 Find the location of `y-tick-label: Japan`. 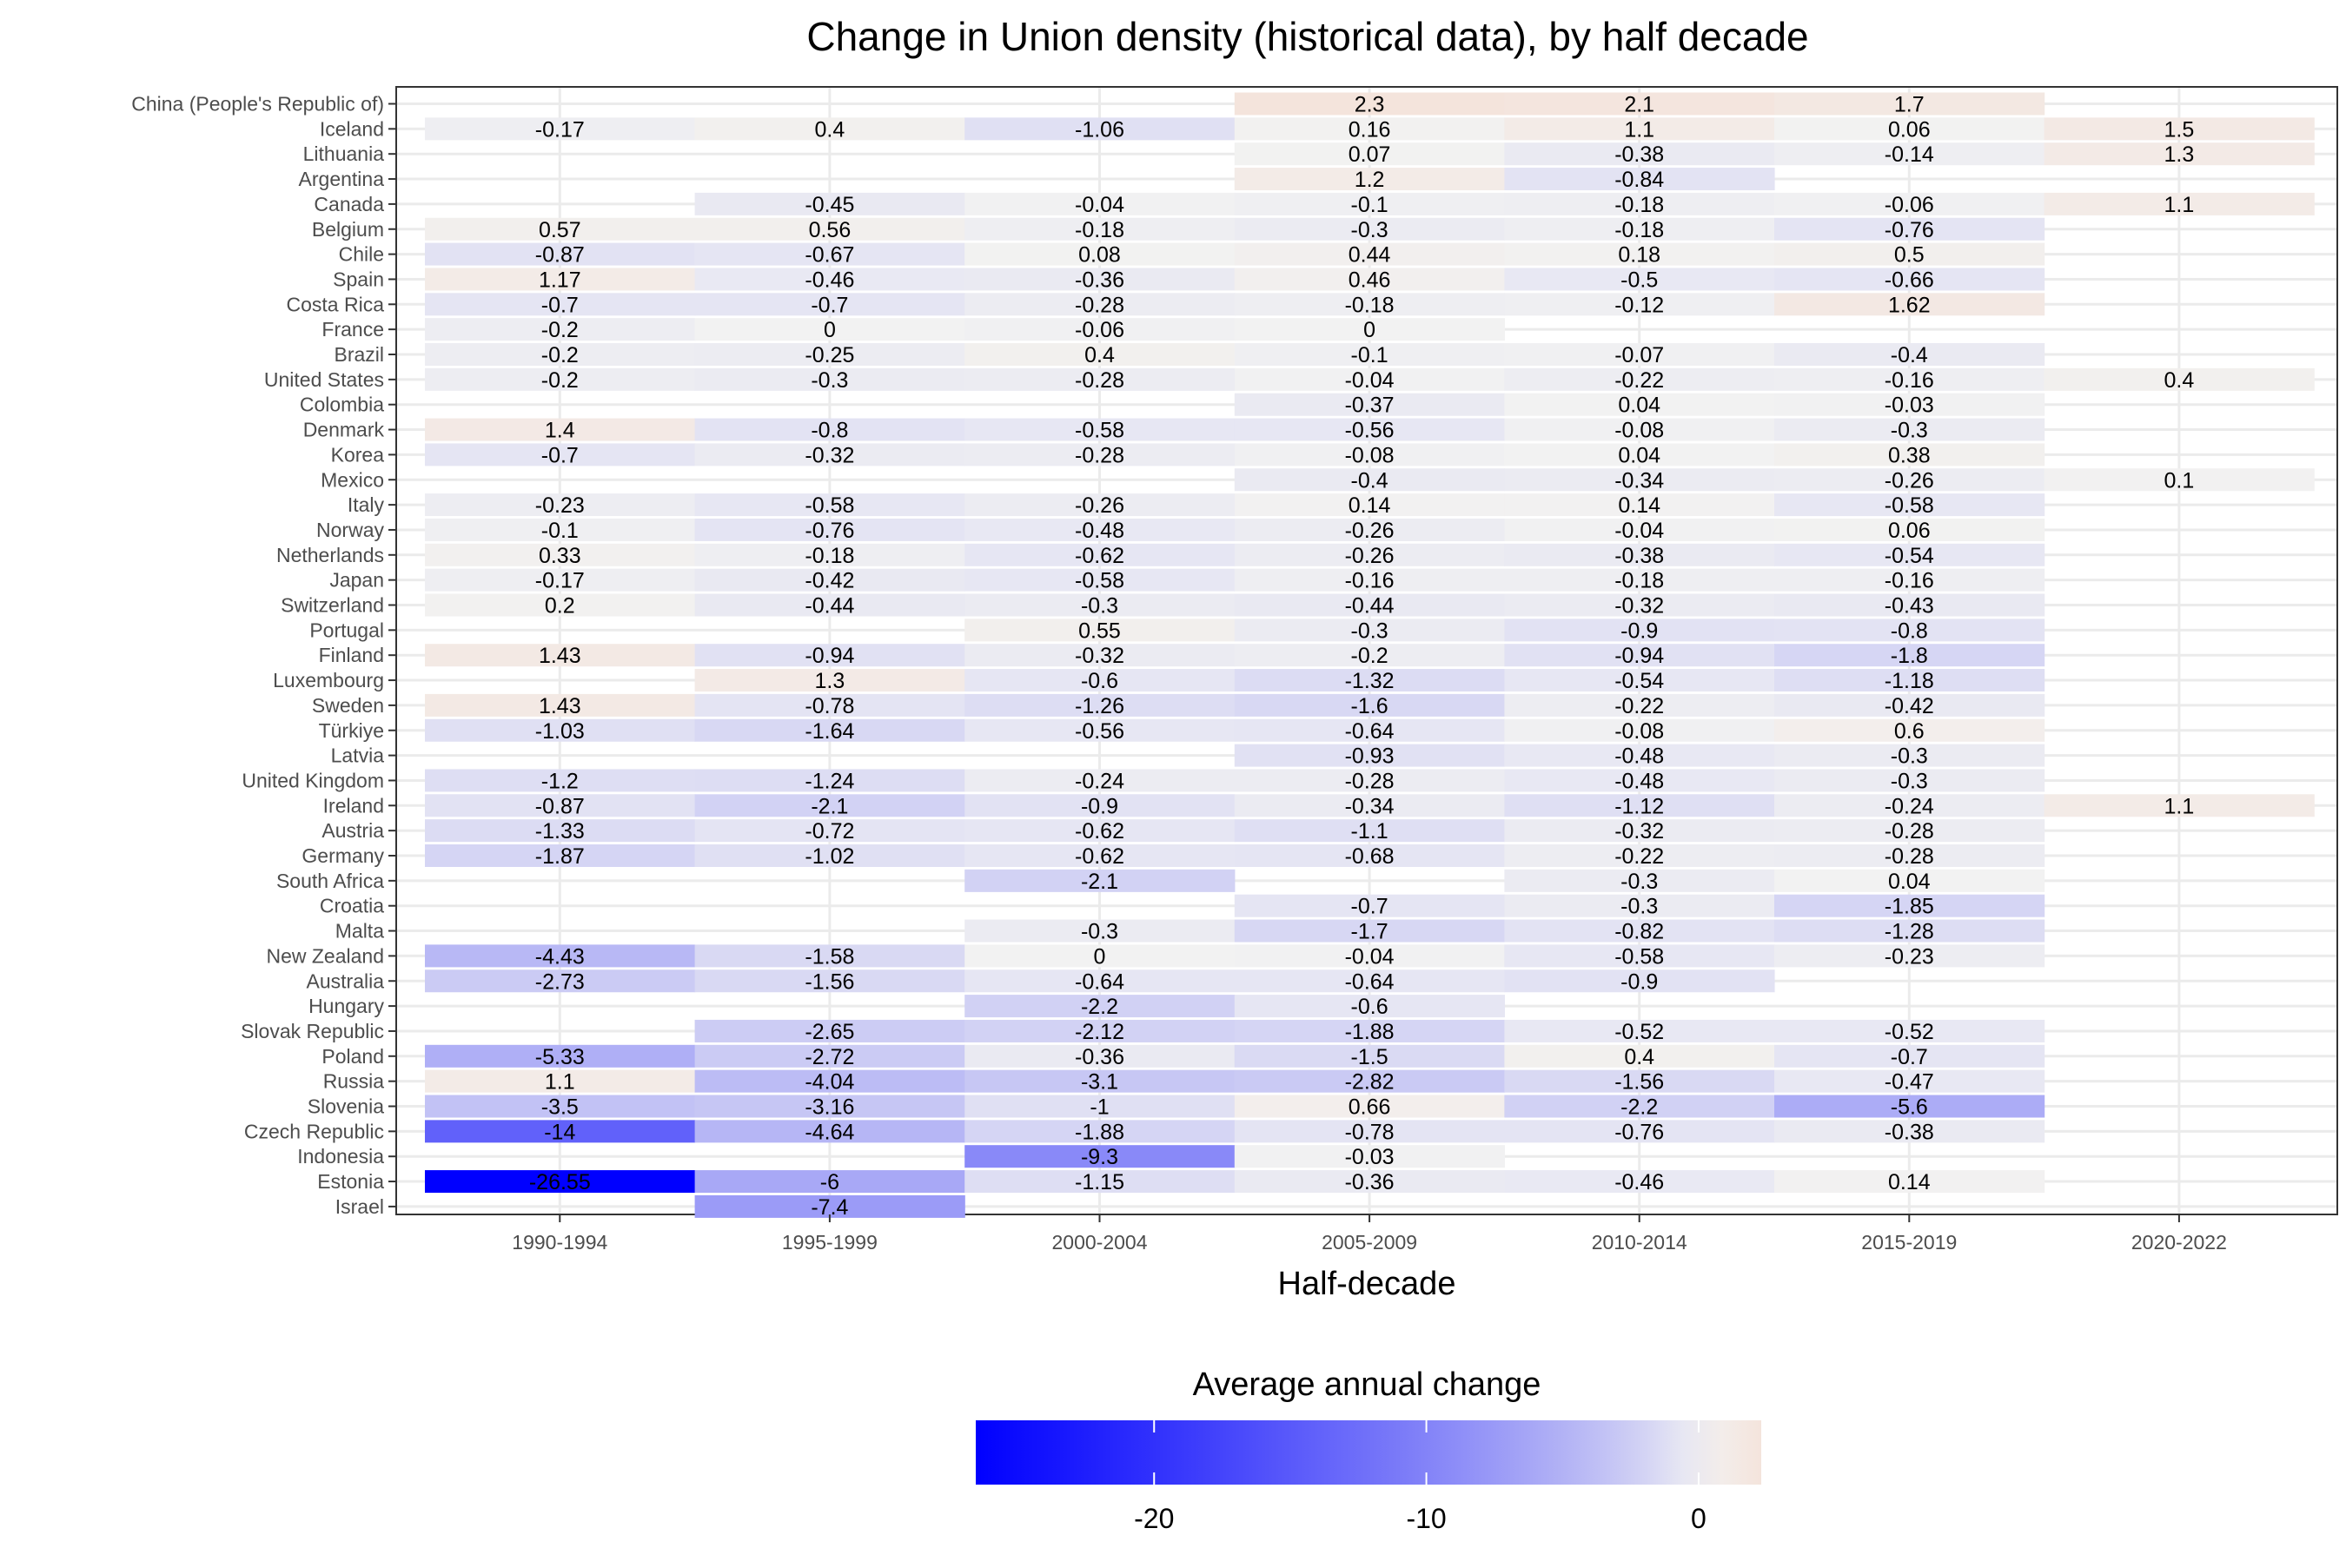

y-tick-label: Japan is located at coordinates (357, 580).